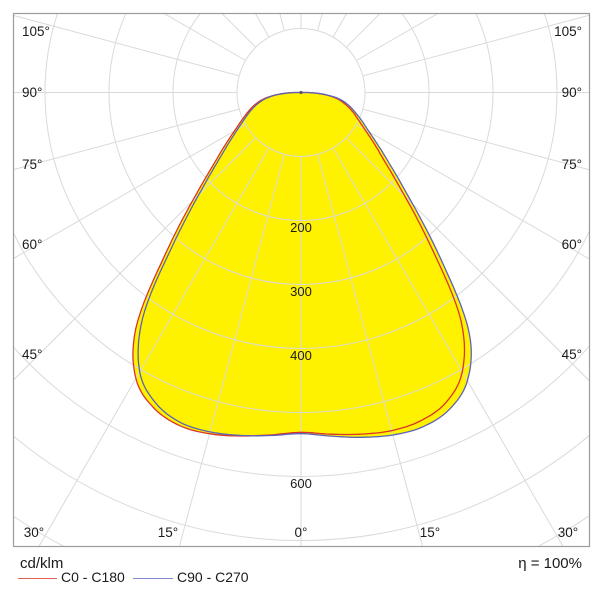 This screenshot has height=600, width=600. I want to click on angle-label-left-45°: 45°, so click(32, 354).